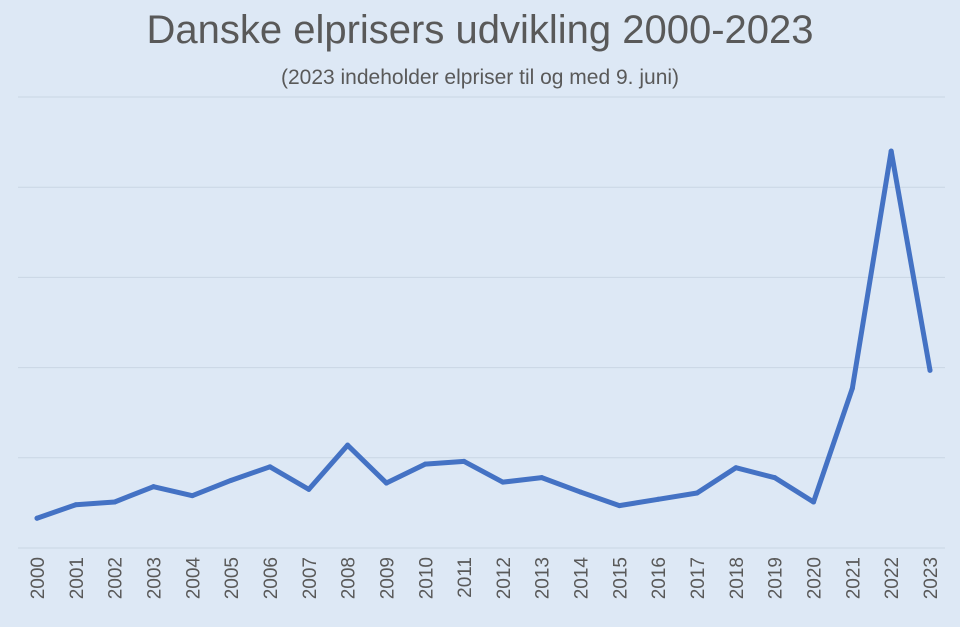 The width and height of the screenshot is (960, 627). I want to click on data-point-2003, so click(153, 487).